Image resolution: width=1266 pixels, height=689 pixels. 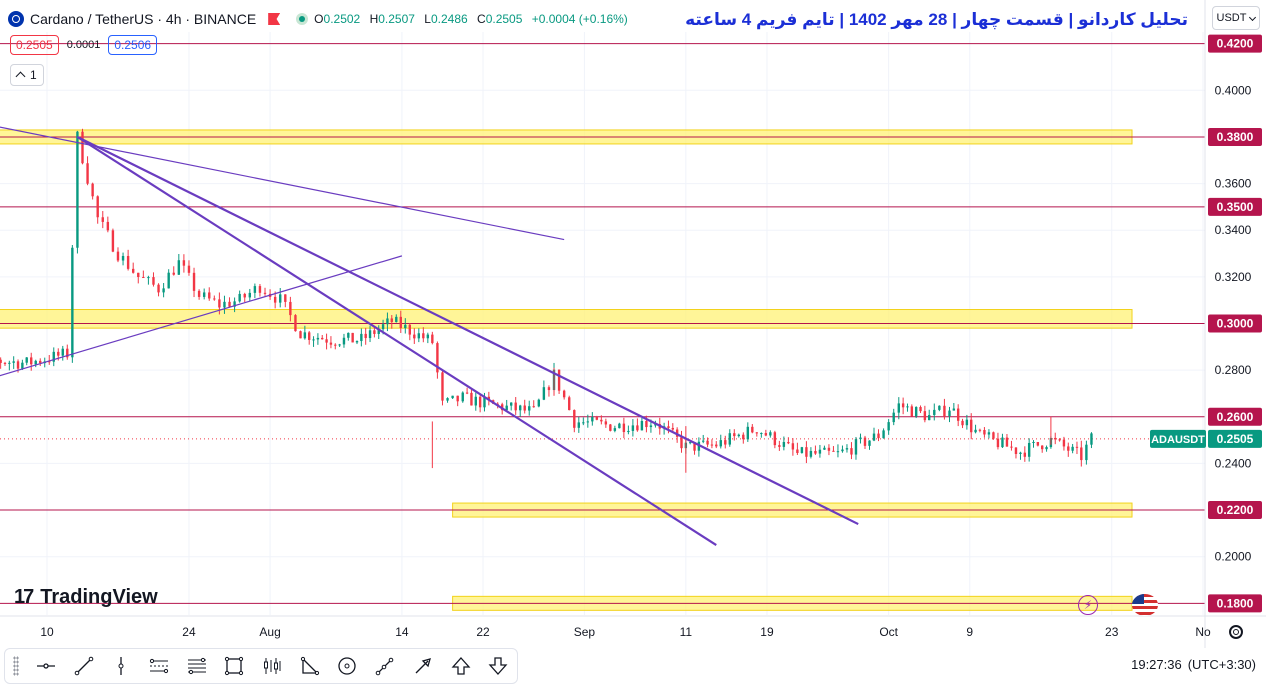 I want to click on clock: 19:27:36 (UTC+3:30), so click(x=1193, y=664).